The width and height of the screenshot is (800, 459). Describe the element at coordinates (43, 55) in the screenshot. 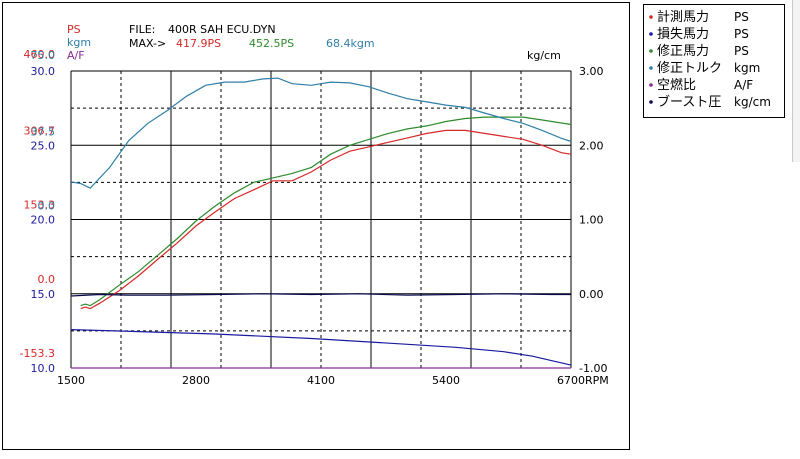

I see `kgm-tick-label: 75.0` at that location.